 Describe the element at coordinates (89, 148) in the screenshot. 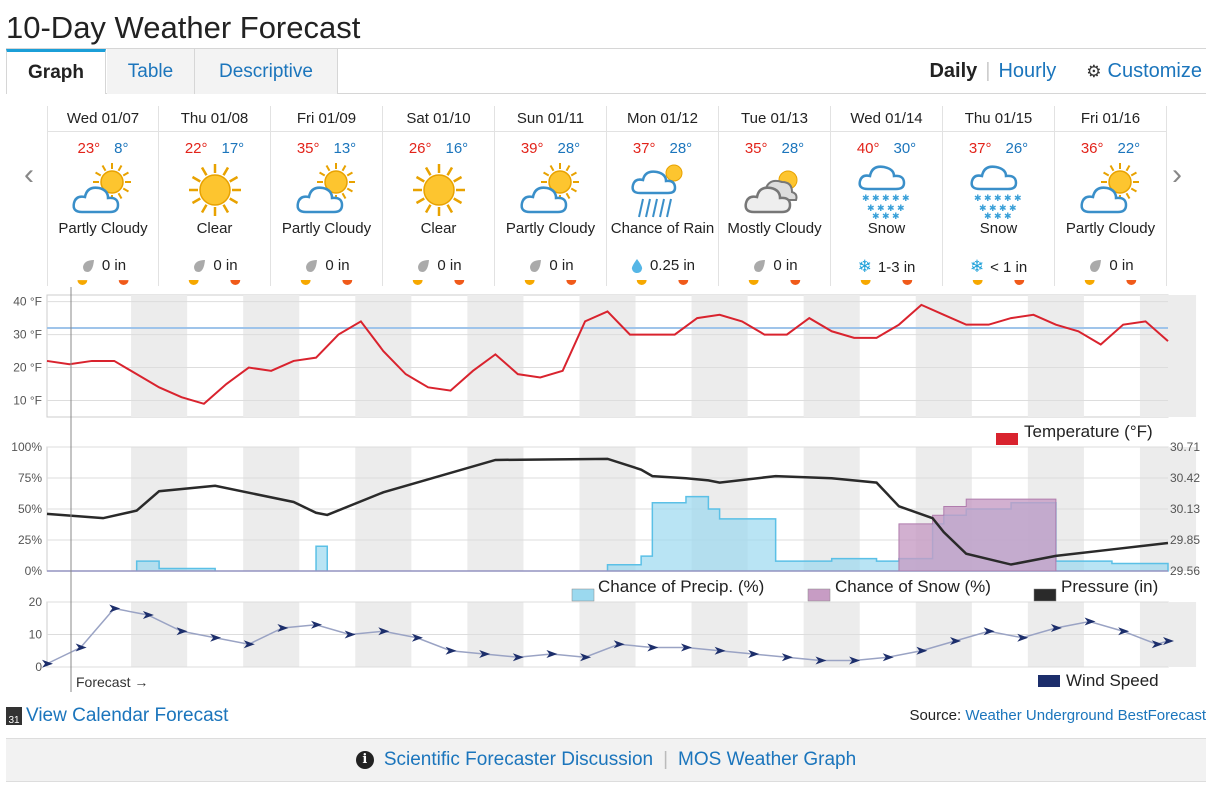

I see `high-temp: 23°` at that location.